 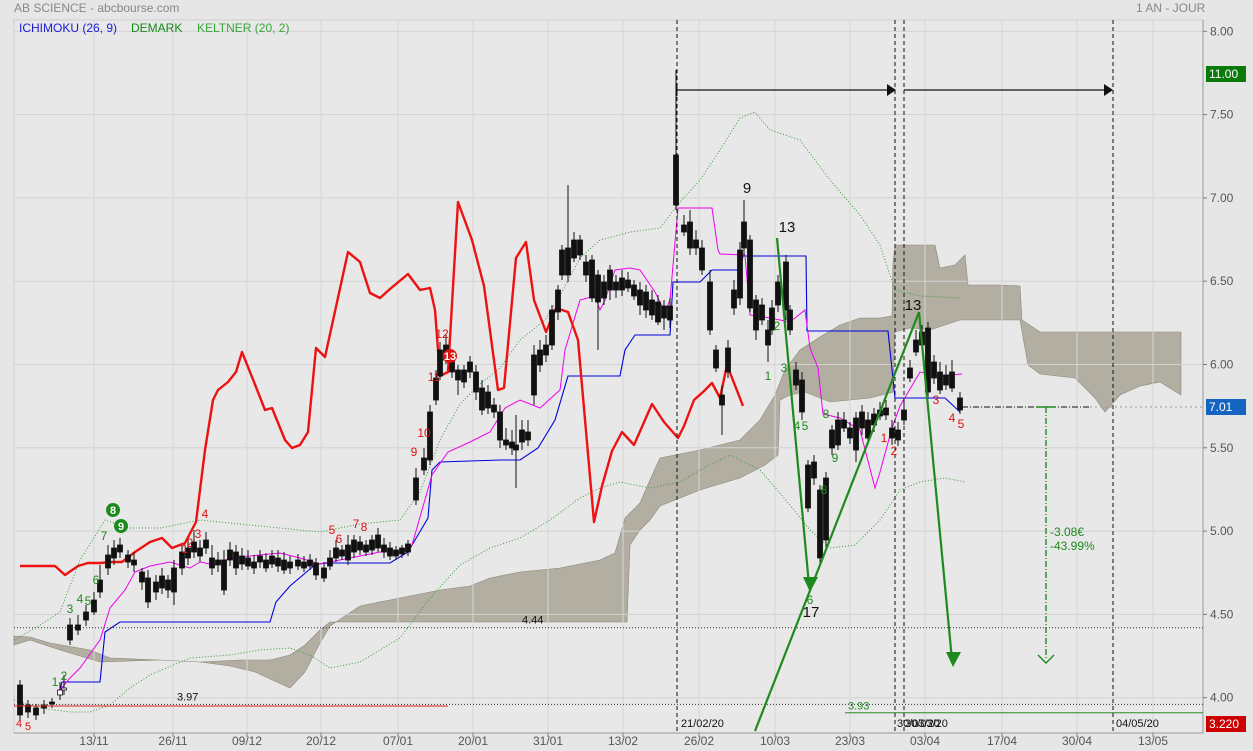 What do you see at coordinates (1153, 741) in the screenshot?
I see `x-tick-label: 13/05` at bounding box center [1153, 741].